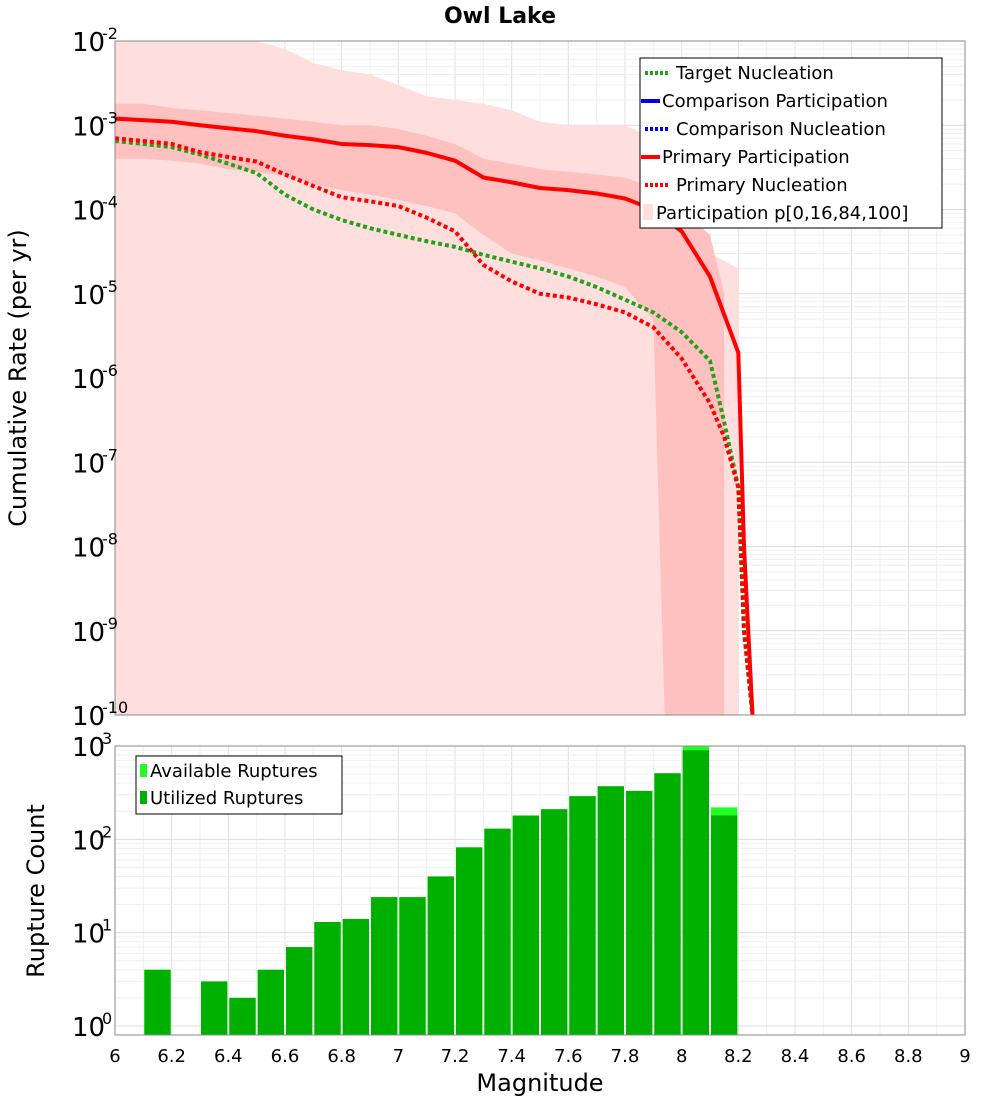 This screenshot has width=1000, height=1100. I want to click on legend-utilized-swatch, so click(143, 797).